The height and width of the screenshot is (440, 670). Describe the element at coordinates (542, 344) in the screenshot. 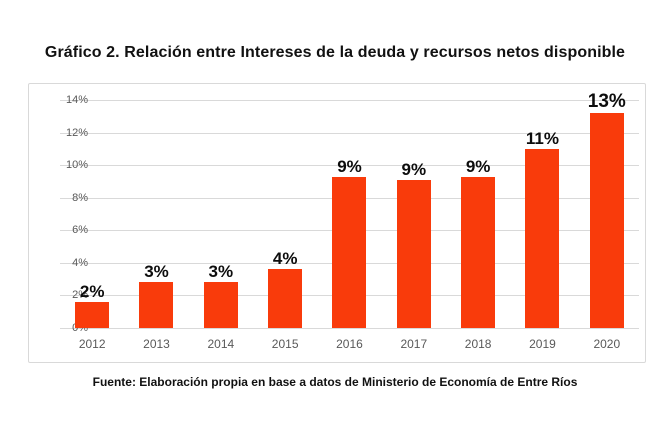

I see `x-tick-label: 2019` at that location.